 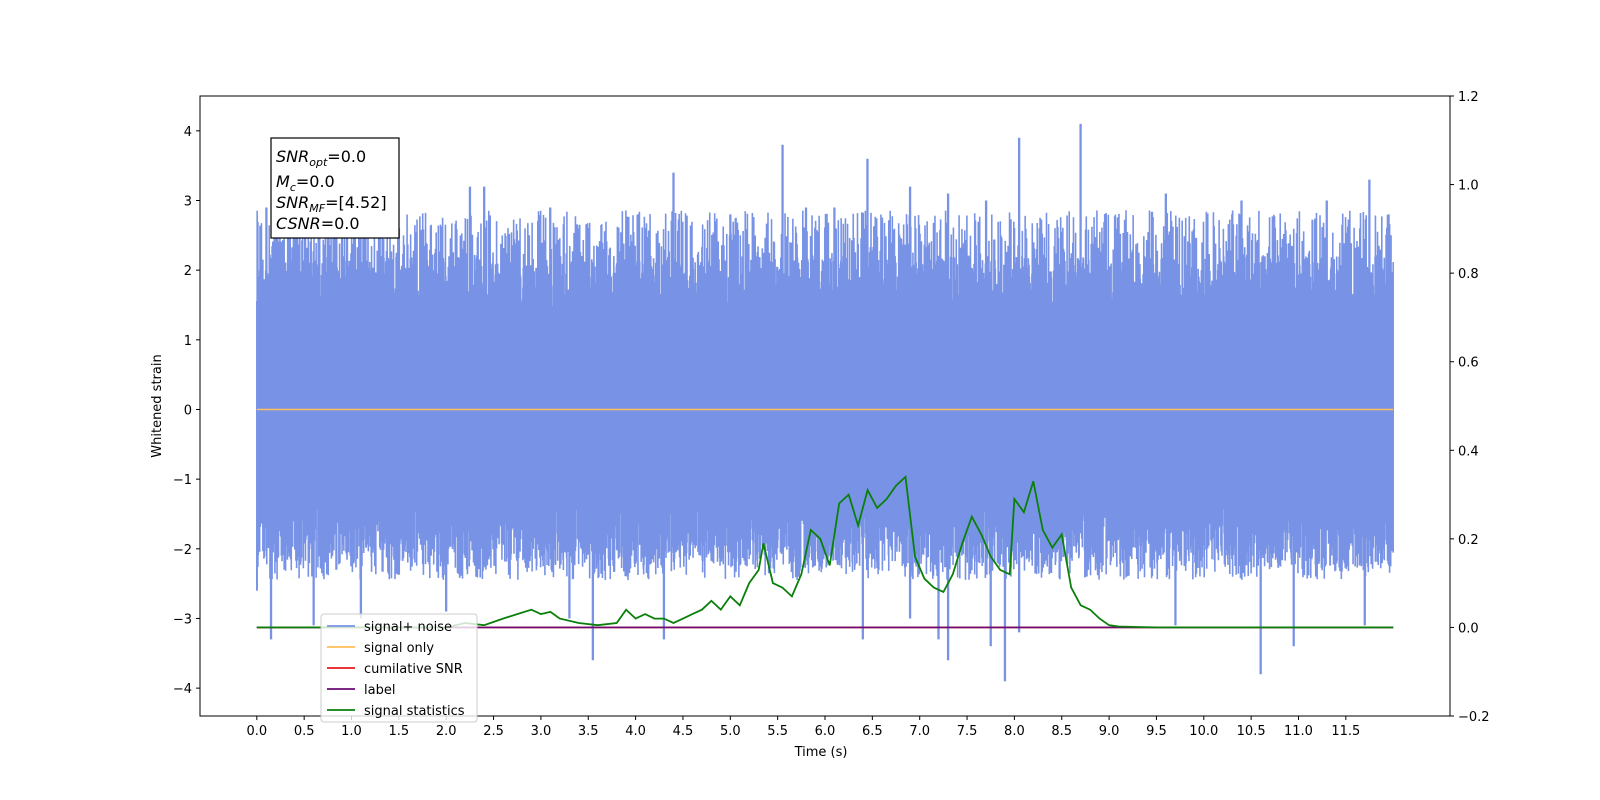 I want to click on x-tick-label: 7.5, so click(x=967, y=731).